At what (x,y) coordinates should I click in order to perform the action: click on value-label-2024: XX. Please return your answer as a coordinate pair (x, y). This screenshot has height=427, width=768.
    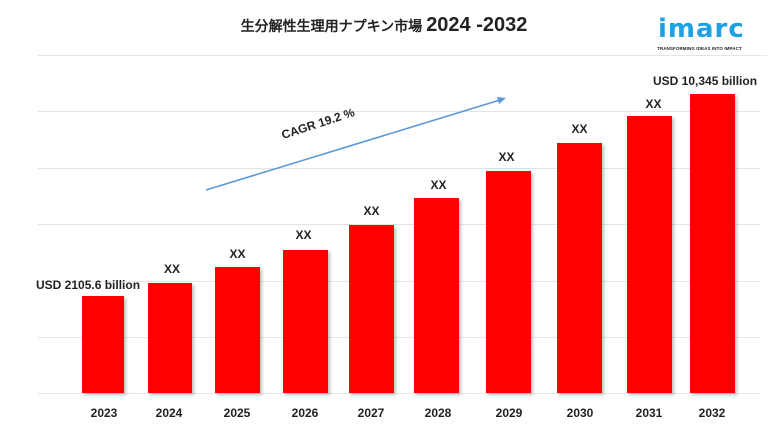
    Looking at the image, I should click on (171, 269).